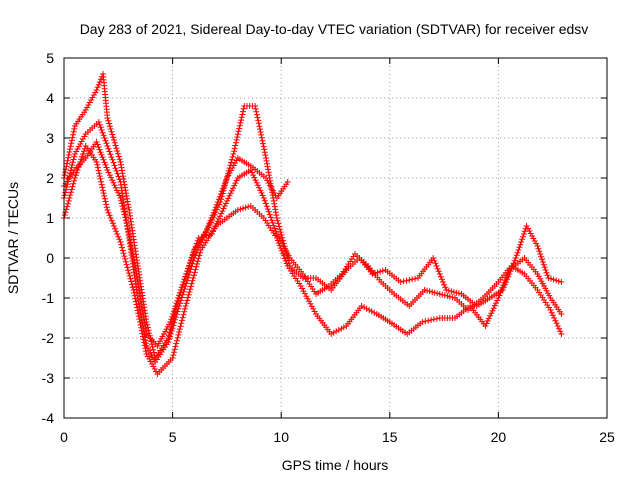 The image size is (640, 480). I want to click on y-tick-label: 4, so click(50, 98).